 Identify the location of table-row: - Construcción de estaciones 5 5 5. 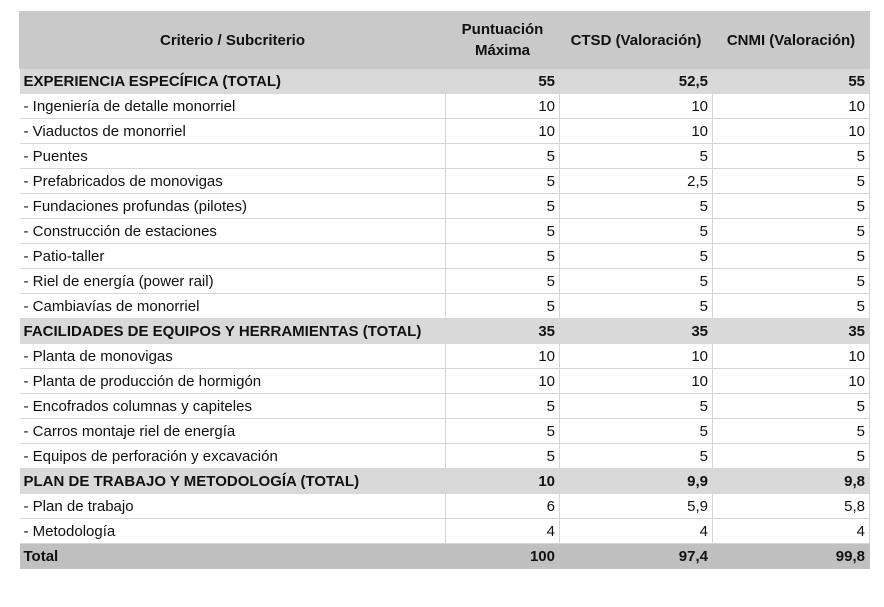
(444, 231).